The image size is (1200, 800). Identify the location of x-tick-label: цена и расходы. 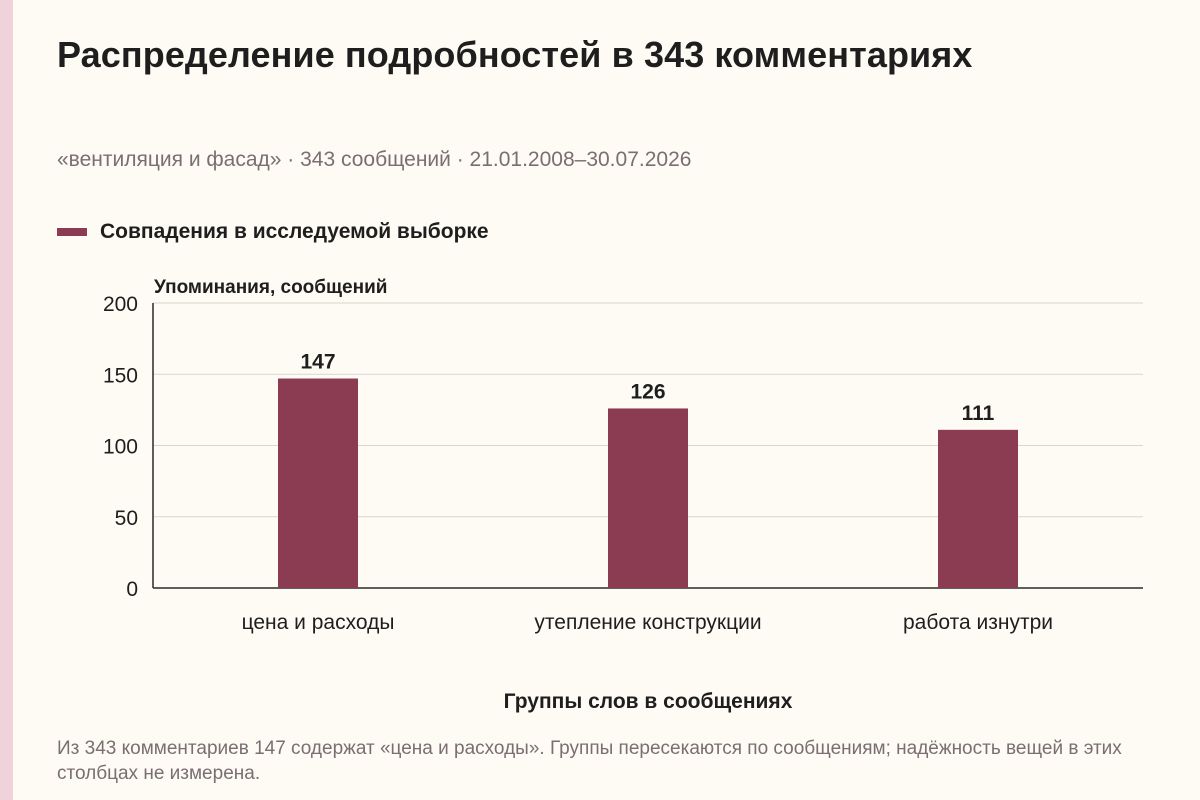
(318, 622).